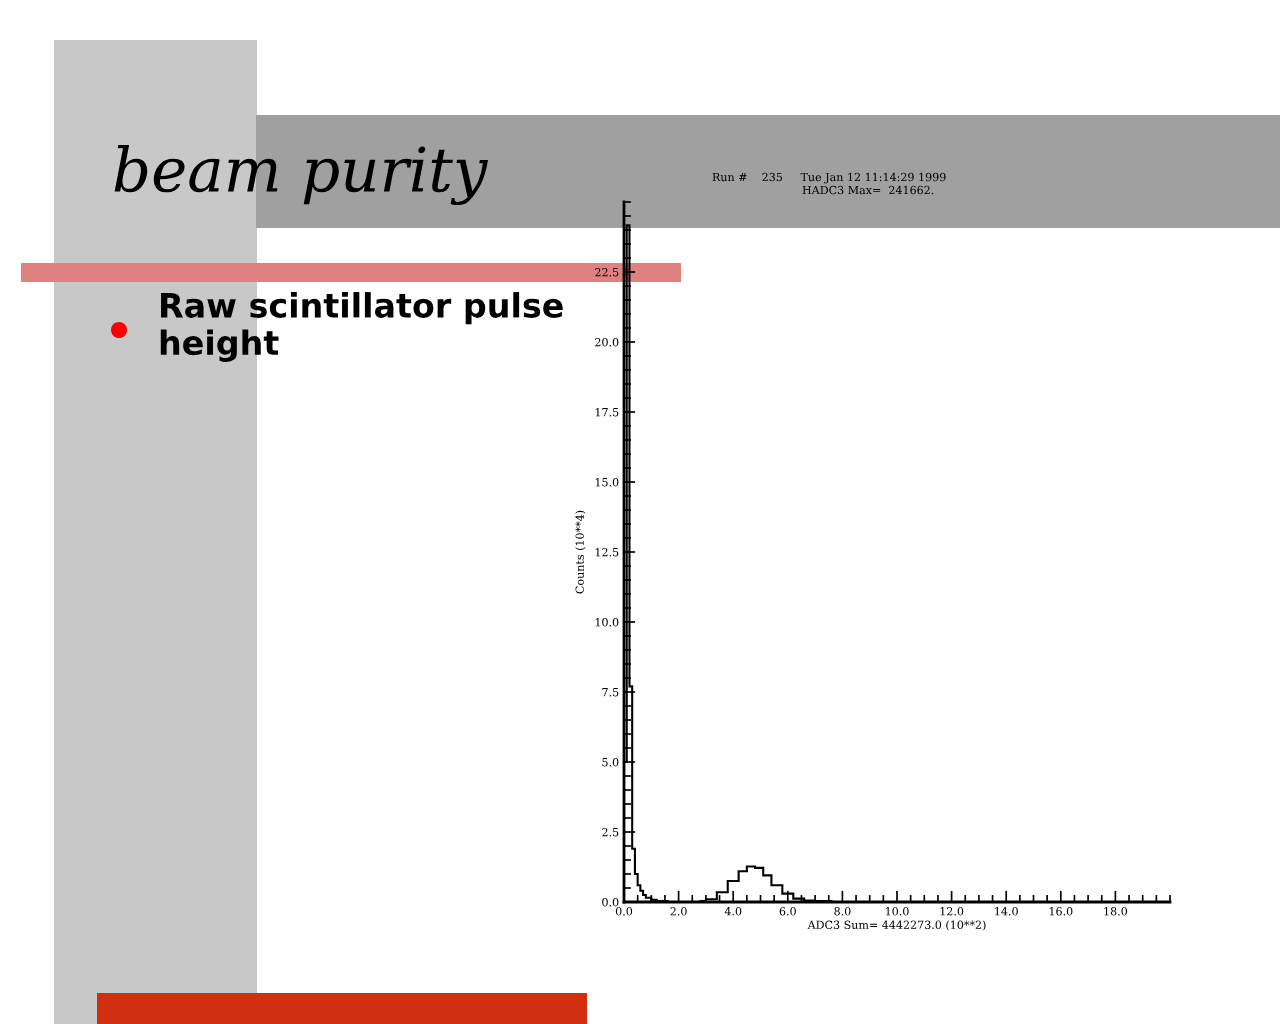  I want to click on y-axis-title: Counts (10**4), so click(580, 552).